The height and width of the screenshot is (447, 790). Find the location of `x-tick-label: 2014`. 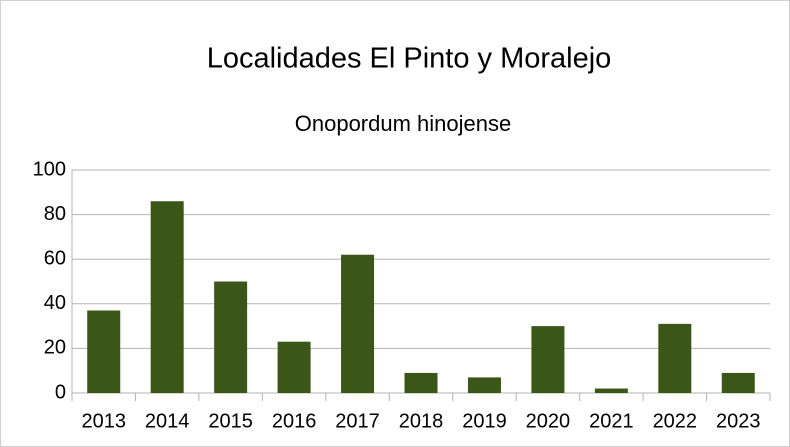

x-tick-label: 2014 is located at coordinates (167, 421).